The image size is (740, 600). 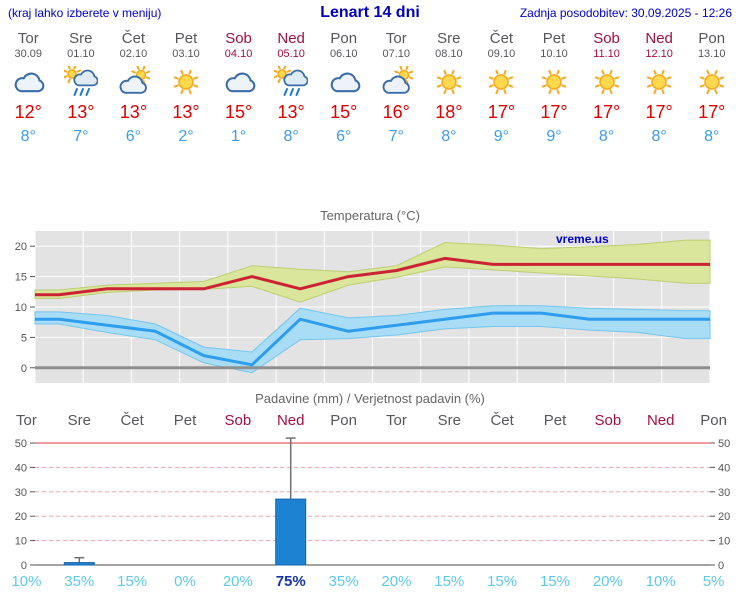 I want to click on svg-text: 10, so click(x=21, y=542).